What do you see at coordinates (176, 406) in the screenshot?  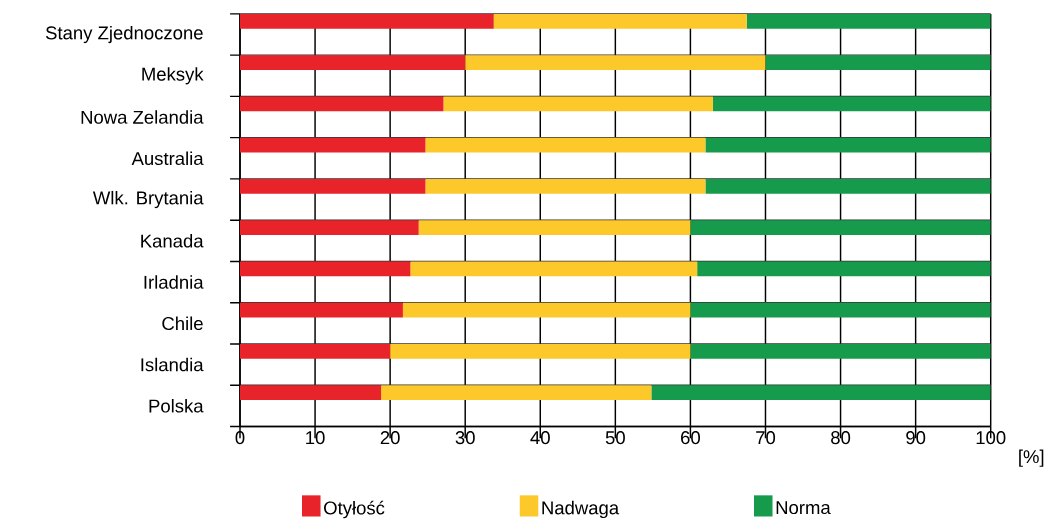 I see `y-tick-label: Polska` at bounding box center [176, 406].